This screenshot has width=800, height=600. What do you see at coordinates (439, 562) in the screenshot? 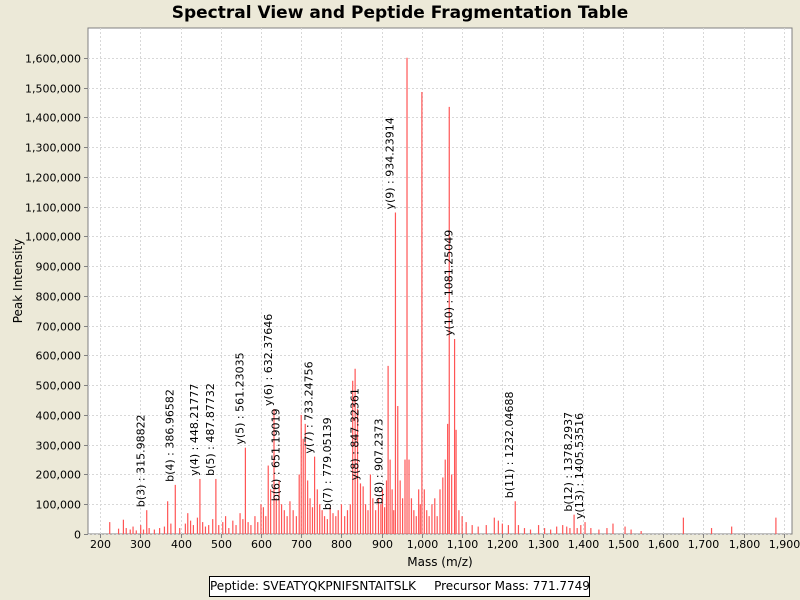
I see `x-axis-label: Mass (m/z)` at bounding box center [439, 562].